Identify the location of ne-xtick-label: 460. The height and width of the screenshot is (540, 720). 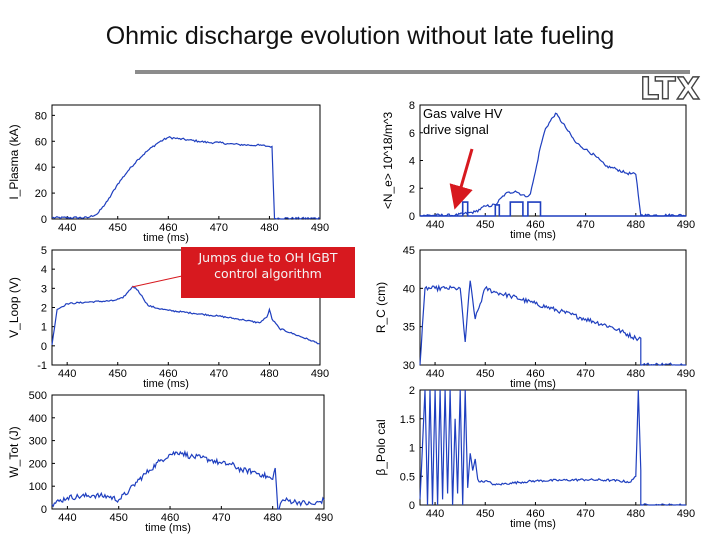
(535, 225).